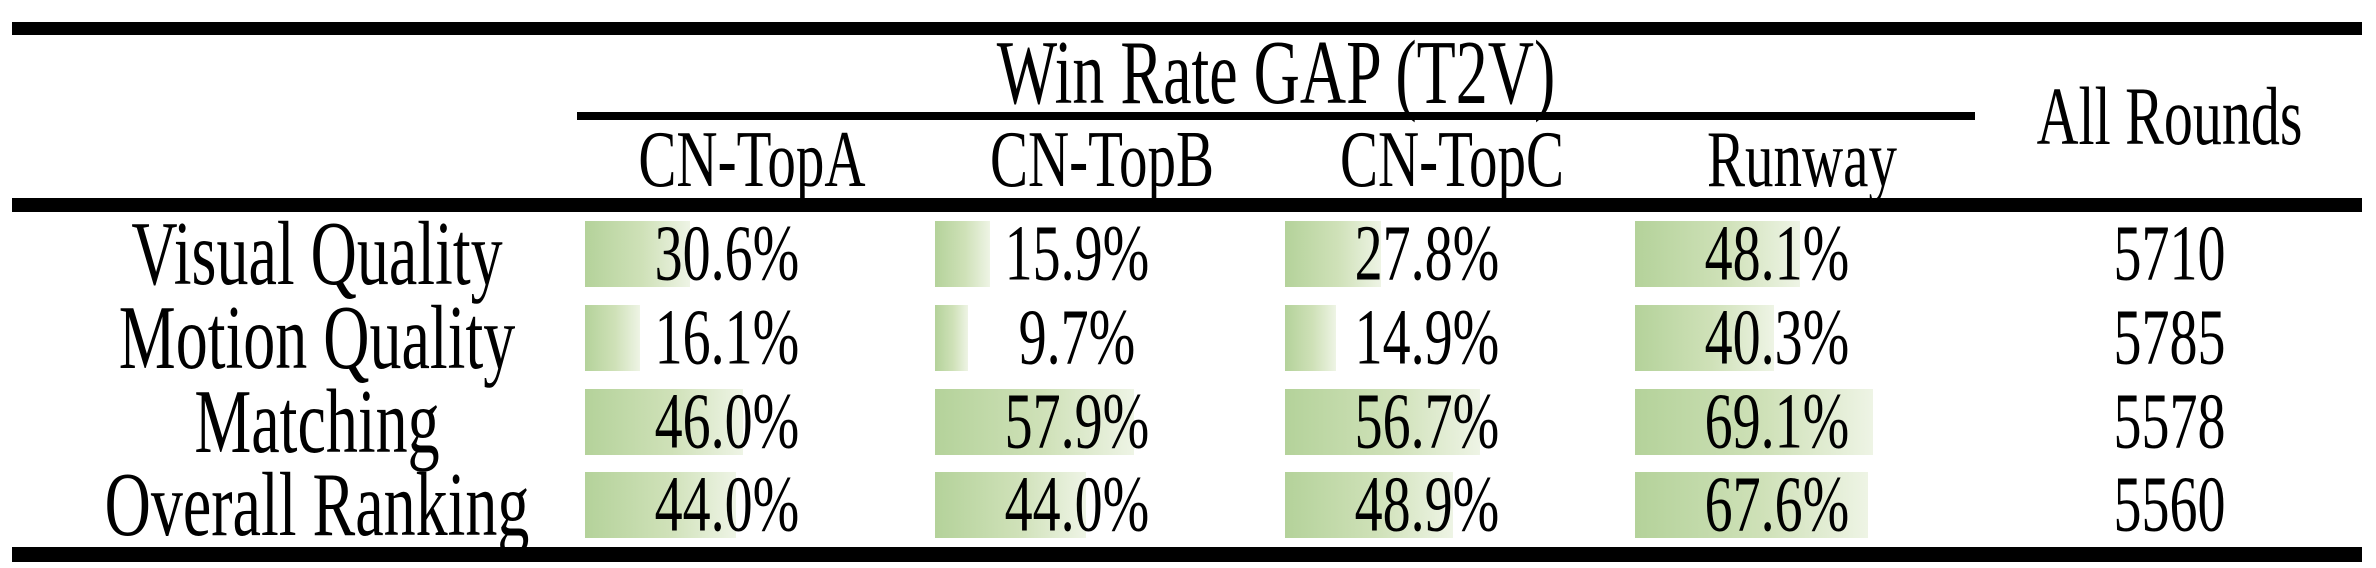 This screenshot has width=2376, height=568. I want to click on win-rate-value: 30.6%, so click(727, 254).